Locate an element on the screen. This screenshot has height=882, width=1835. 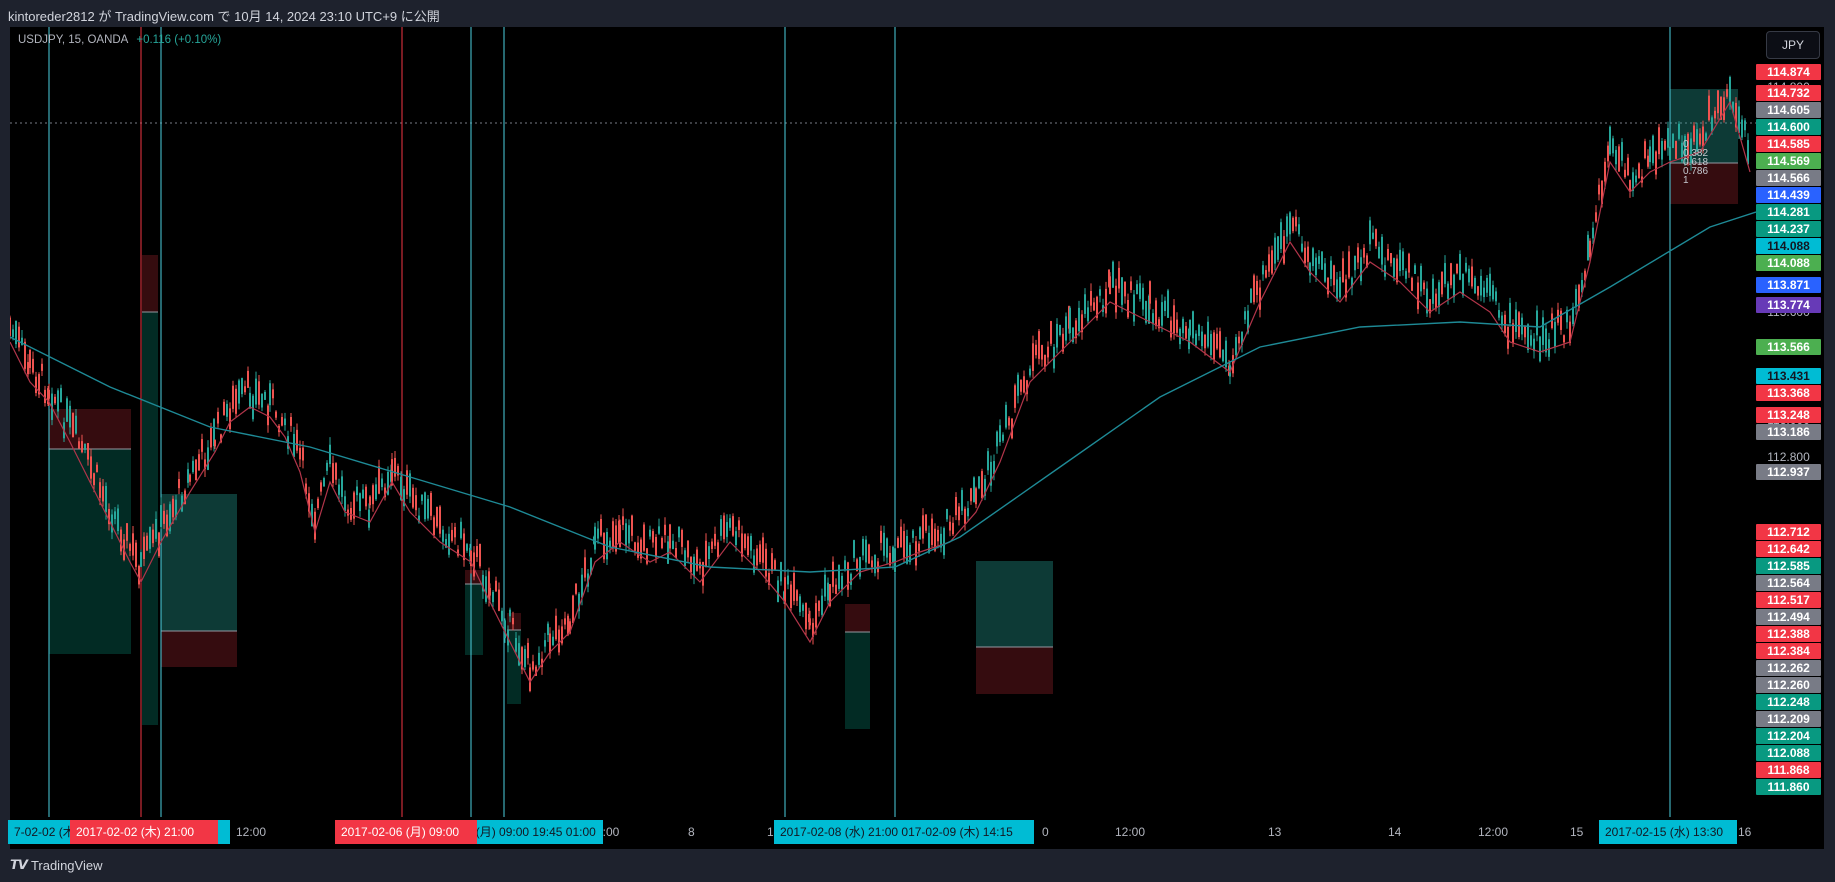
time-badge: 2017-02-02 (木) 21:00 is located at coordinates (144, 832).